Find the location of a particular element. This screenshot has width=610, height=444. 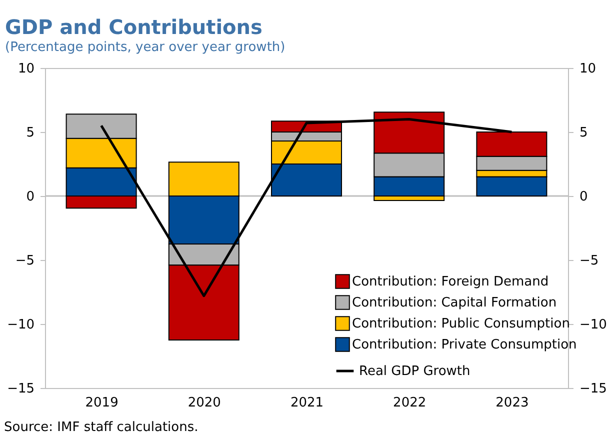

y2-tick-label: 10 is located at coordinates (588, 69).